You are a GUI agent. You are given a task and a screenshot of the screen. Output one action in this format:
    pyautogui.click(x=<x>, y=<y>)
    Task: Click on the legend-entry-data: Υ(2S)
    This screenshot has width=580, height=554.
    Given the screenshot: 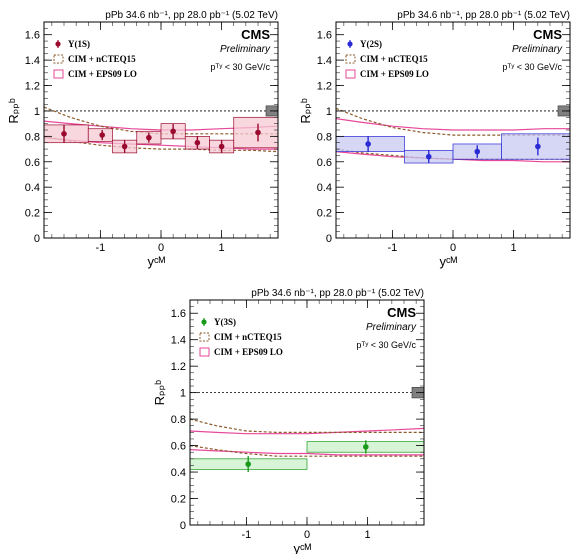 What is the action you would take?
    pyautogui.click(x=371, y=44)
    